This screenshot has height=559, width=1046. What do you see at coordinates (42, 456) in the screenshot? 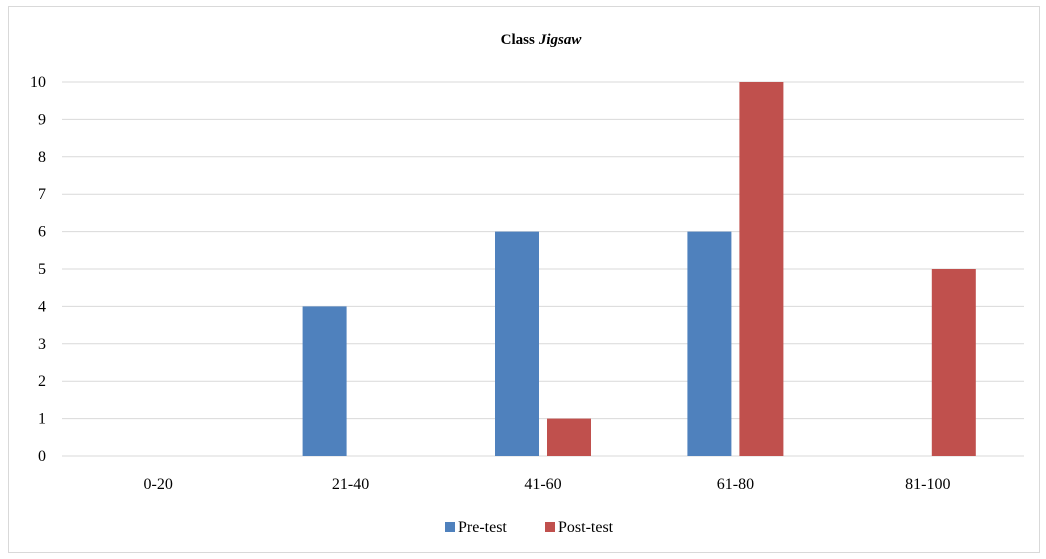
I see `y-tick-label: 0` at bounding box center [42, 456].